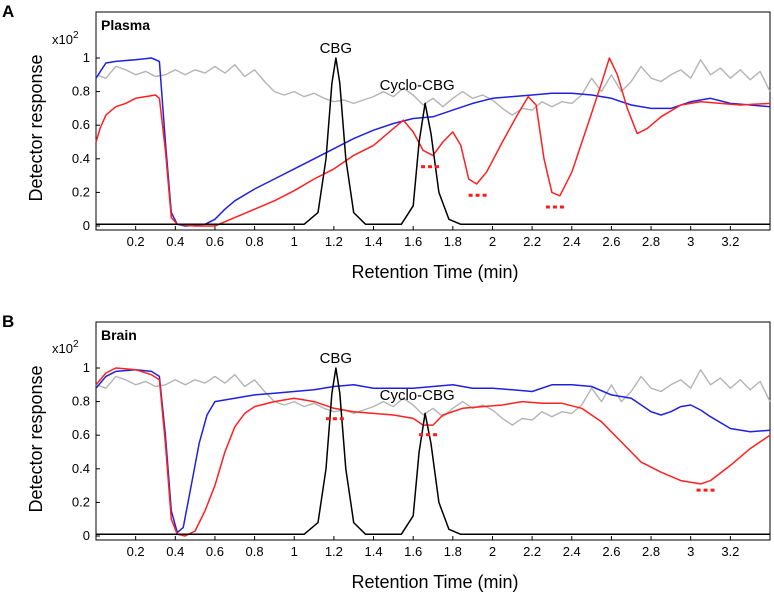  Describe the element at coordinates (125, 25) in the screenshot. I see `panel-title: Plasma` at that location.